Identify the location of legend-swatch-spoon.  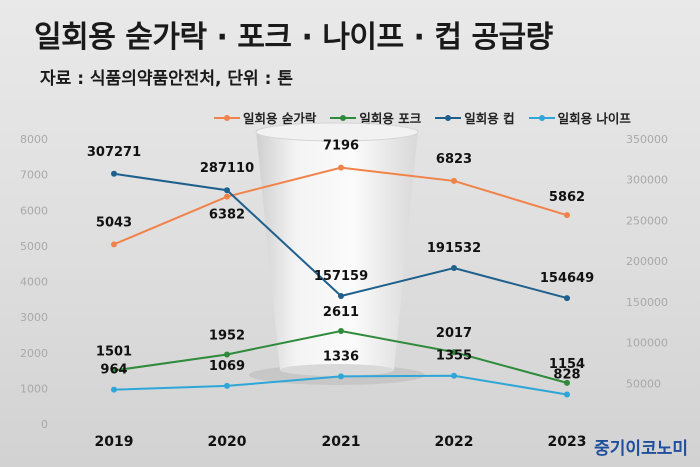
(227, 118).